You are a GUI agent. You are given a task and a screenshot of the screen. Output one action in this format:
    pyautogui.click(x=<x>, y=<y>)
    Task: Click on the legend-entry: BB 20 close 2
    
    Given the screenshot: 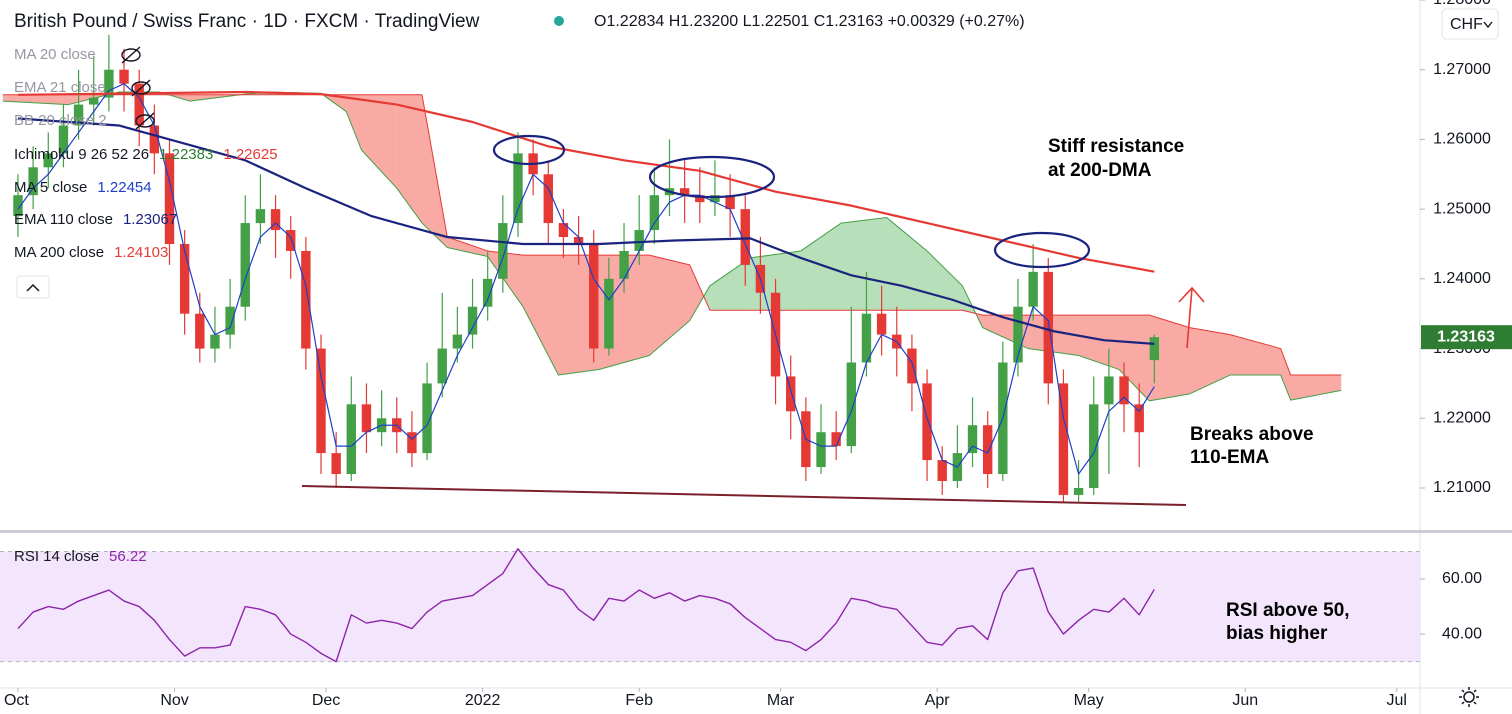 What is the action you would take?
    pyautogui.click(x=60, y=120)
    